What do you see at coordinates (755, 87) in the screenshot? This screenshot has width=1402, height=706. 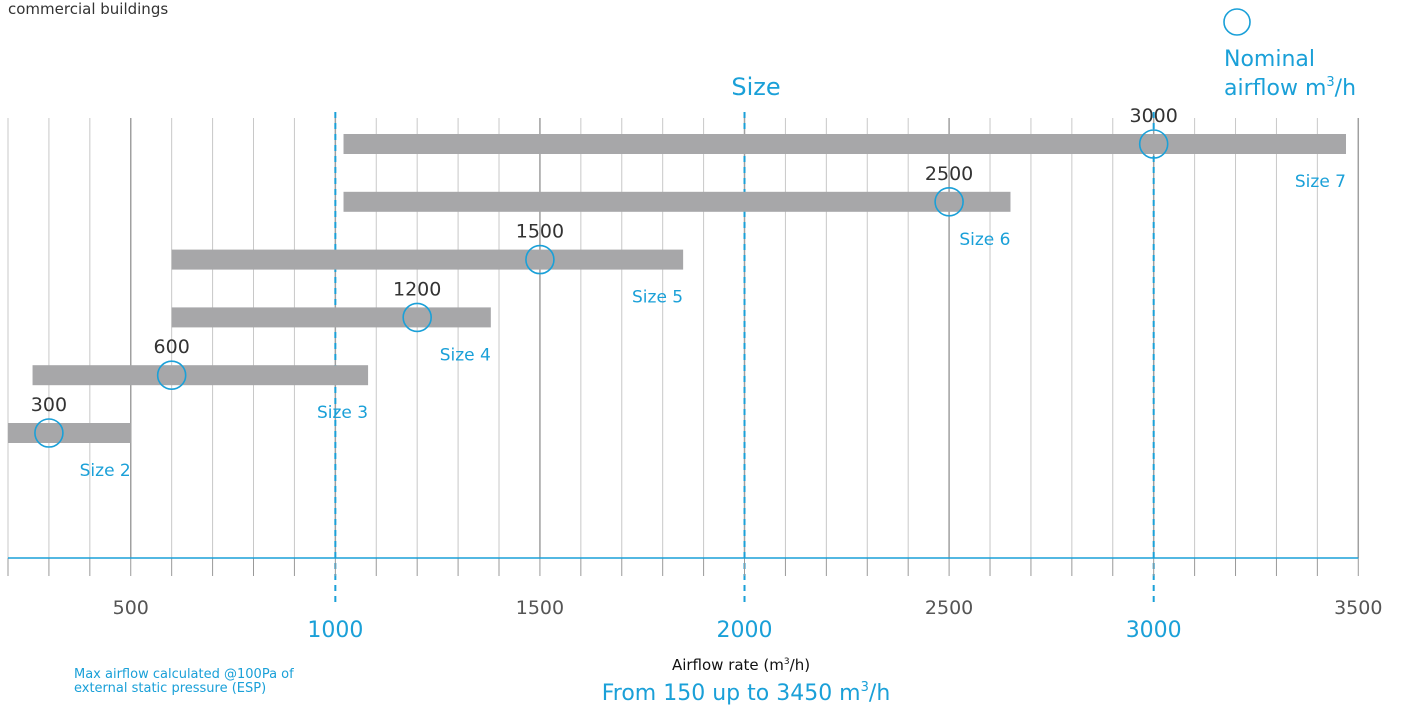 I see `size-header: Size` at bounding box center [755, 87].